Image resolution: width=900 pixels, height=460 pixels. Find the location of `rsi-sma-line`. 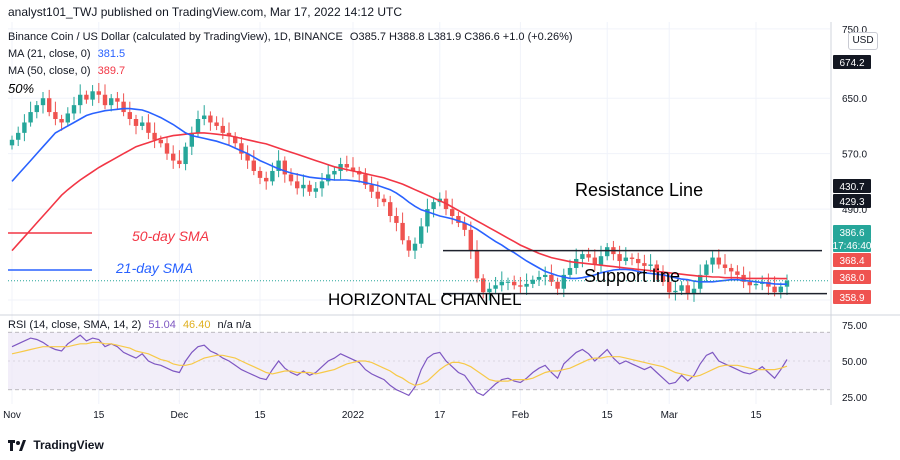

rsi-sma-line is located at coordinates (399, 364).